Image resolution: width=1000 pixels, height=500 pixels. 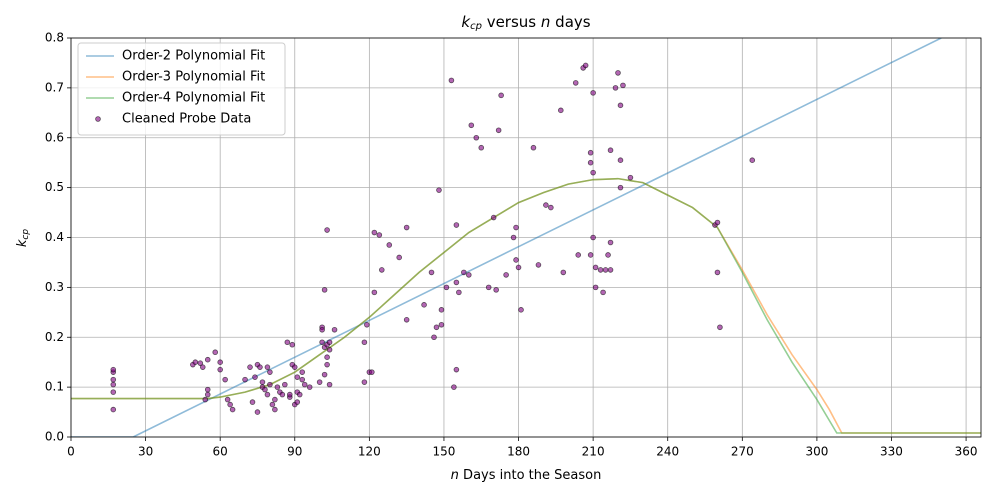 What do you see at coordinates (193, 98) in the screenshot?
I see `legend-label: Order-4 Polynomial Fit` at bounding box center [193, 98].